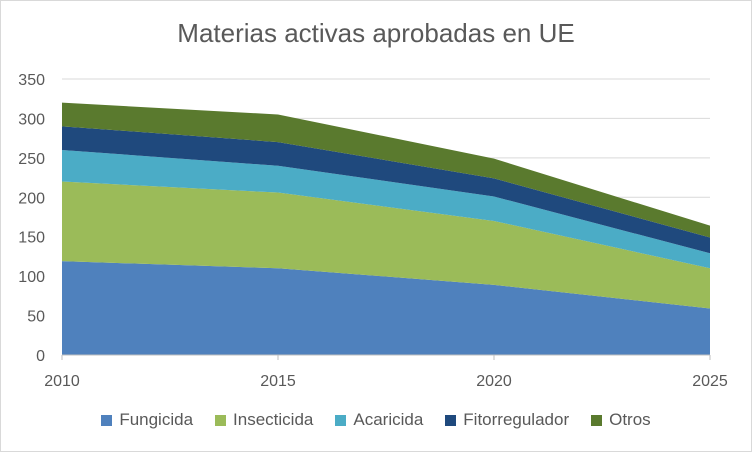 This screenshot has width=752, height=452. Describe the element at coordinates (630, 419) in the screenshot. I see `legend-label: Otros` at that location.